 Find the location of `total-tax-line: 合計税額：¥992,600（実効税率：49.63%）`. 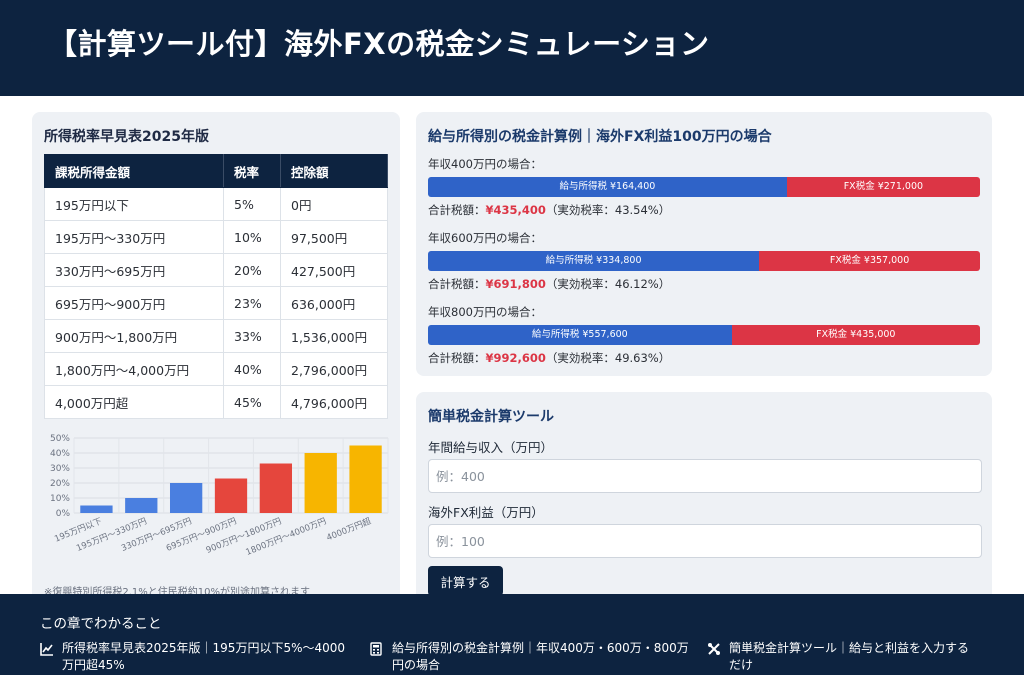

total-tax-line: 合計税額：¥992,600（実効税率：49.63%） is located at coordinates (549, 358).